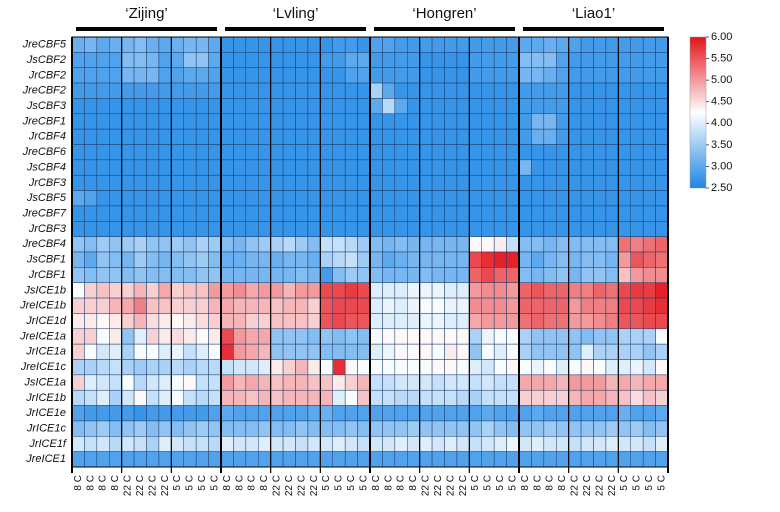 Image resolution: width=780 pixels, height=512 pixels. What do you see at coordinates (44, 91) in the screenshot?
I see `row-label: JreCBF2` at bounding box center [44, 91].